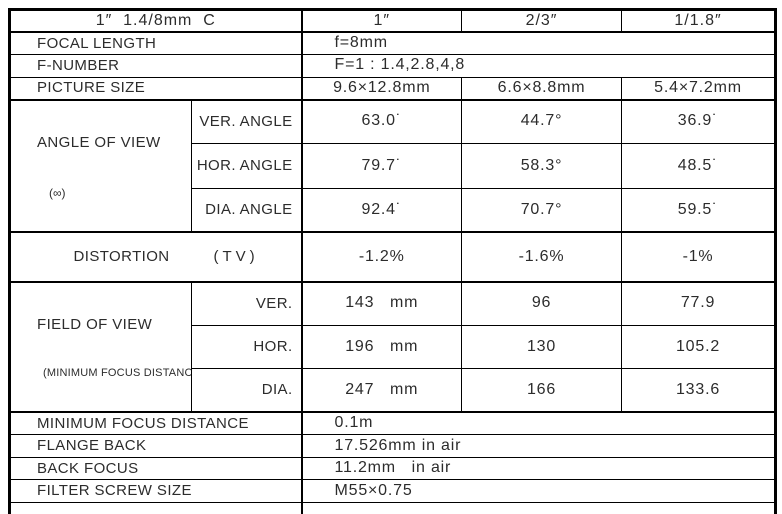  Describe the element at coordinates (382, 303) in the screenshot. I see `fov-ver-1in: 143 mm` at that location.